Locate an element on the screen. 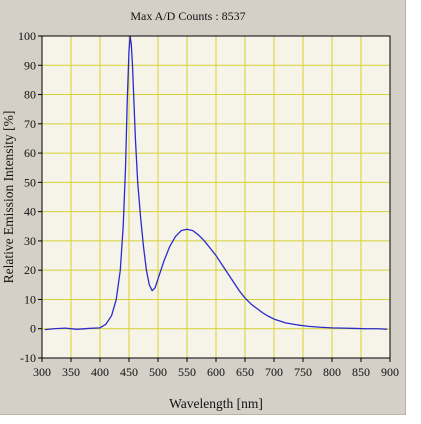  y-tick-label: 50 is located at coordinates (30, 182).